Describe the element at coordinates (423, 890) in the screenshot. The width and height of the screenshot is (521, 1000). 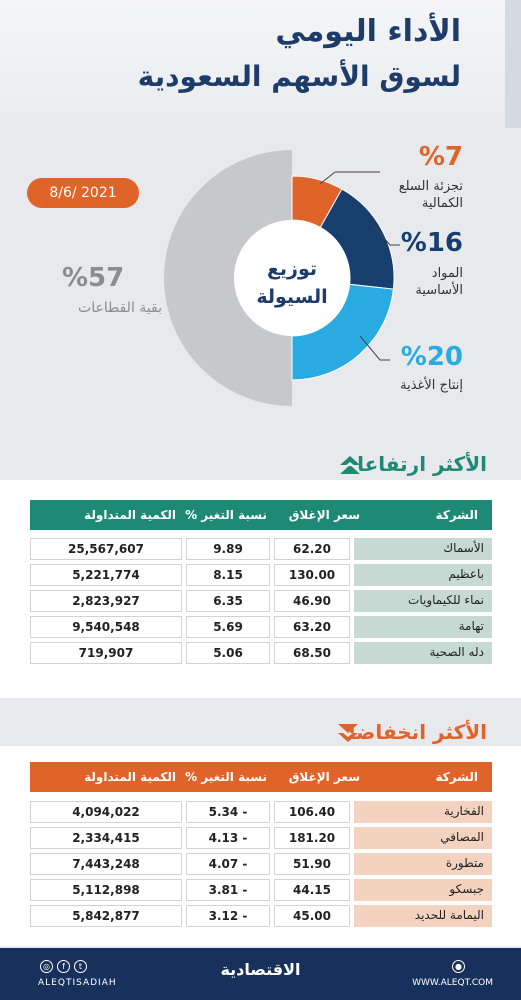
I see `company-cell: جبسكو` at that location.